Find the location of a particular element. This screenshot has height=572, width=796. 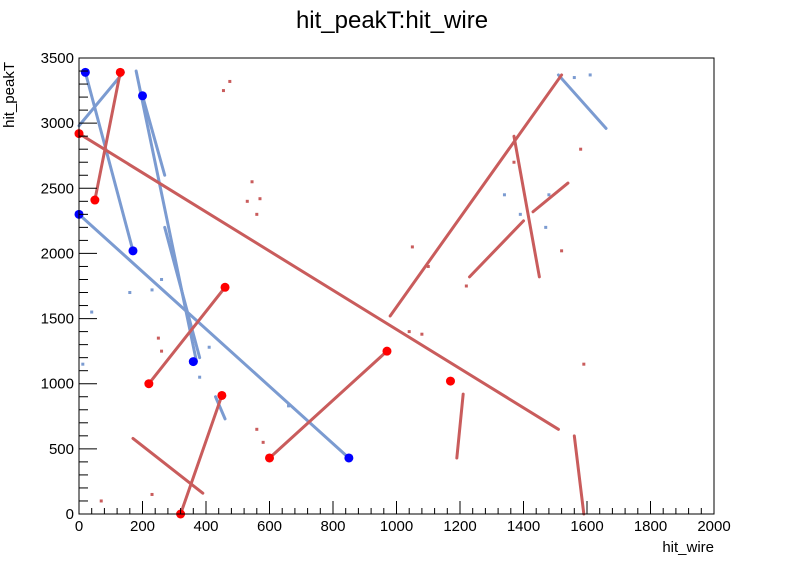

x-tick-label: 800 is located at coordinates (332, 526).